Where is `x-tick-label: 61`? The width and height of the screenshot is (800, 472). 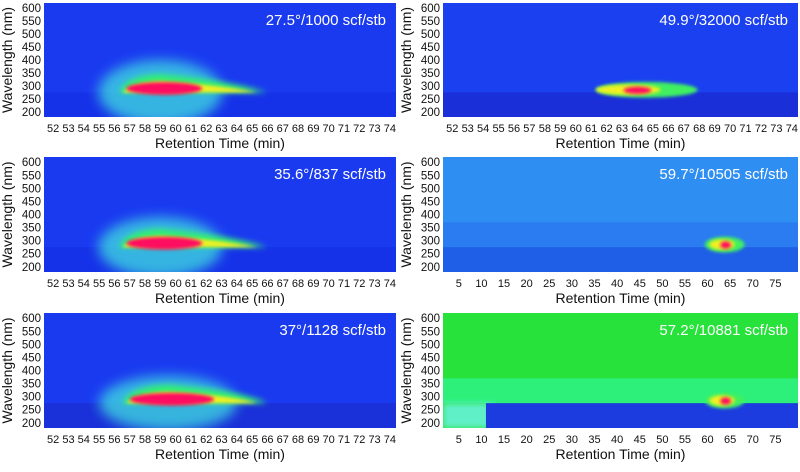 x-tick-label: 61 is located at coordinates (591, 129).